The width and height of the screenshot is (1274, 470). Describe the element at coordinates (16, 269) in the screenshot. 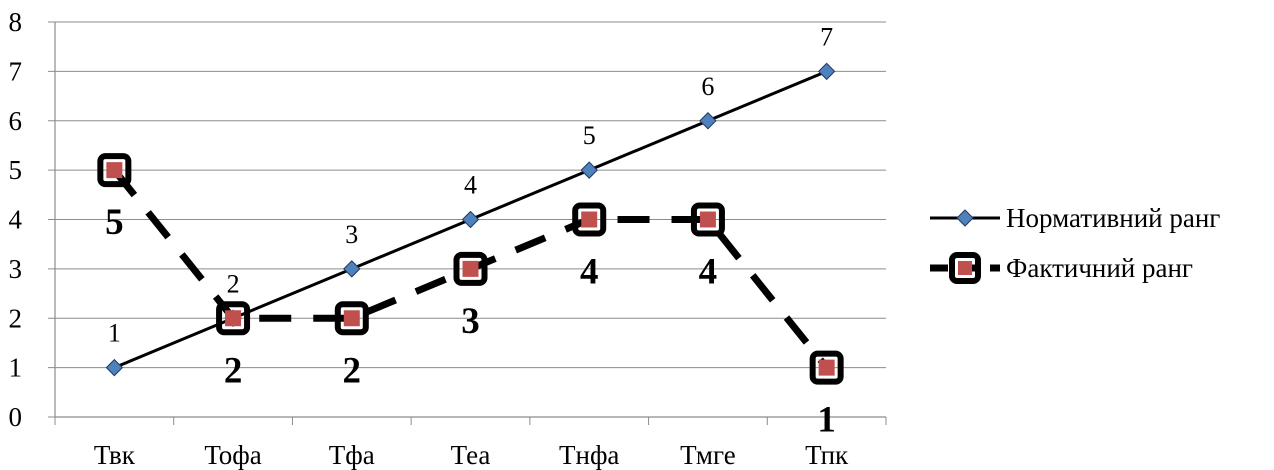

I see `y-tick-label: 3` at that location.